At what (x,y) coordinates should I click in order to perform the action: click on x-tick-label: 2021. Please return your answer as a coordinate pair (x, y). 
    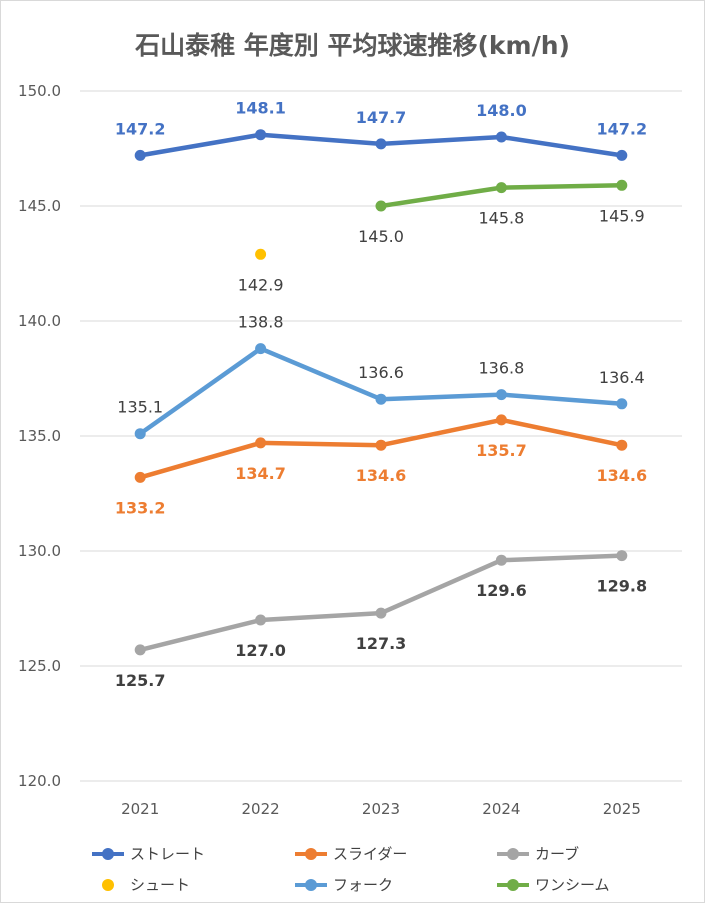
    Looking at the image, I should click on (140, 809).